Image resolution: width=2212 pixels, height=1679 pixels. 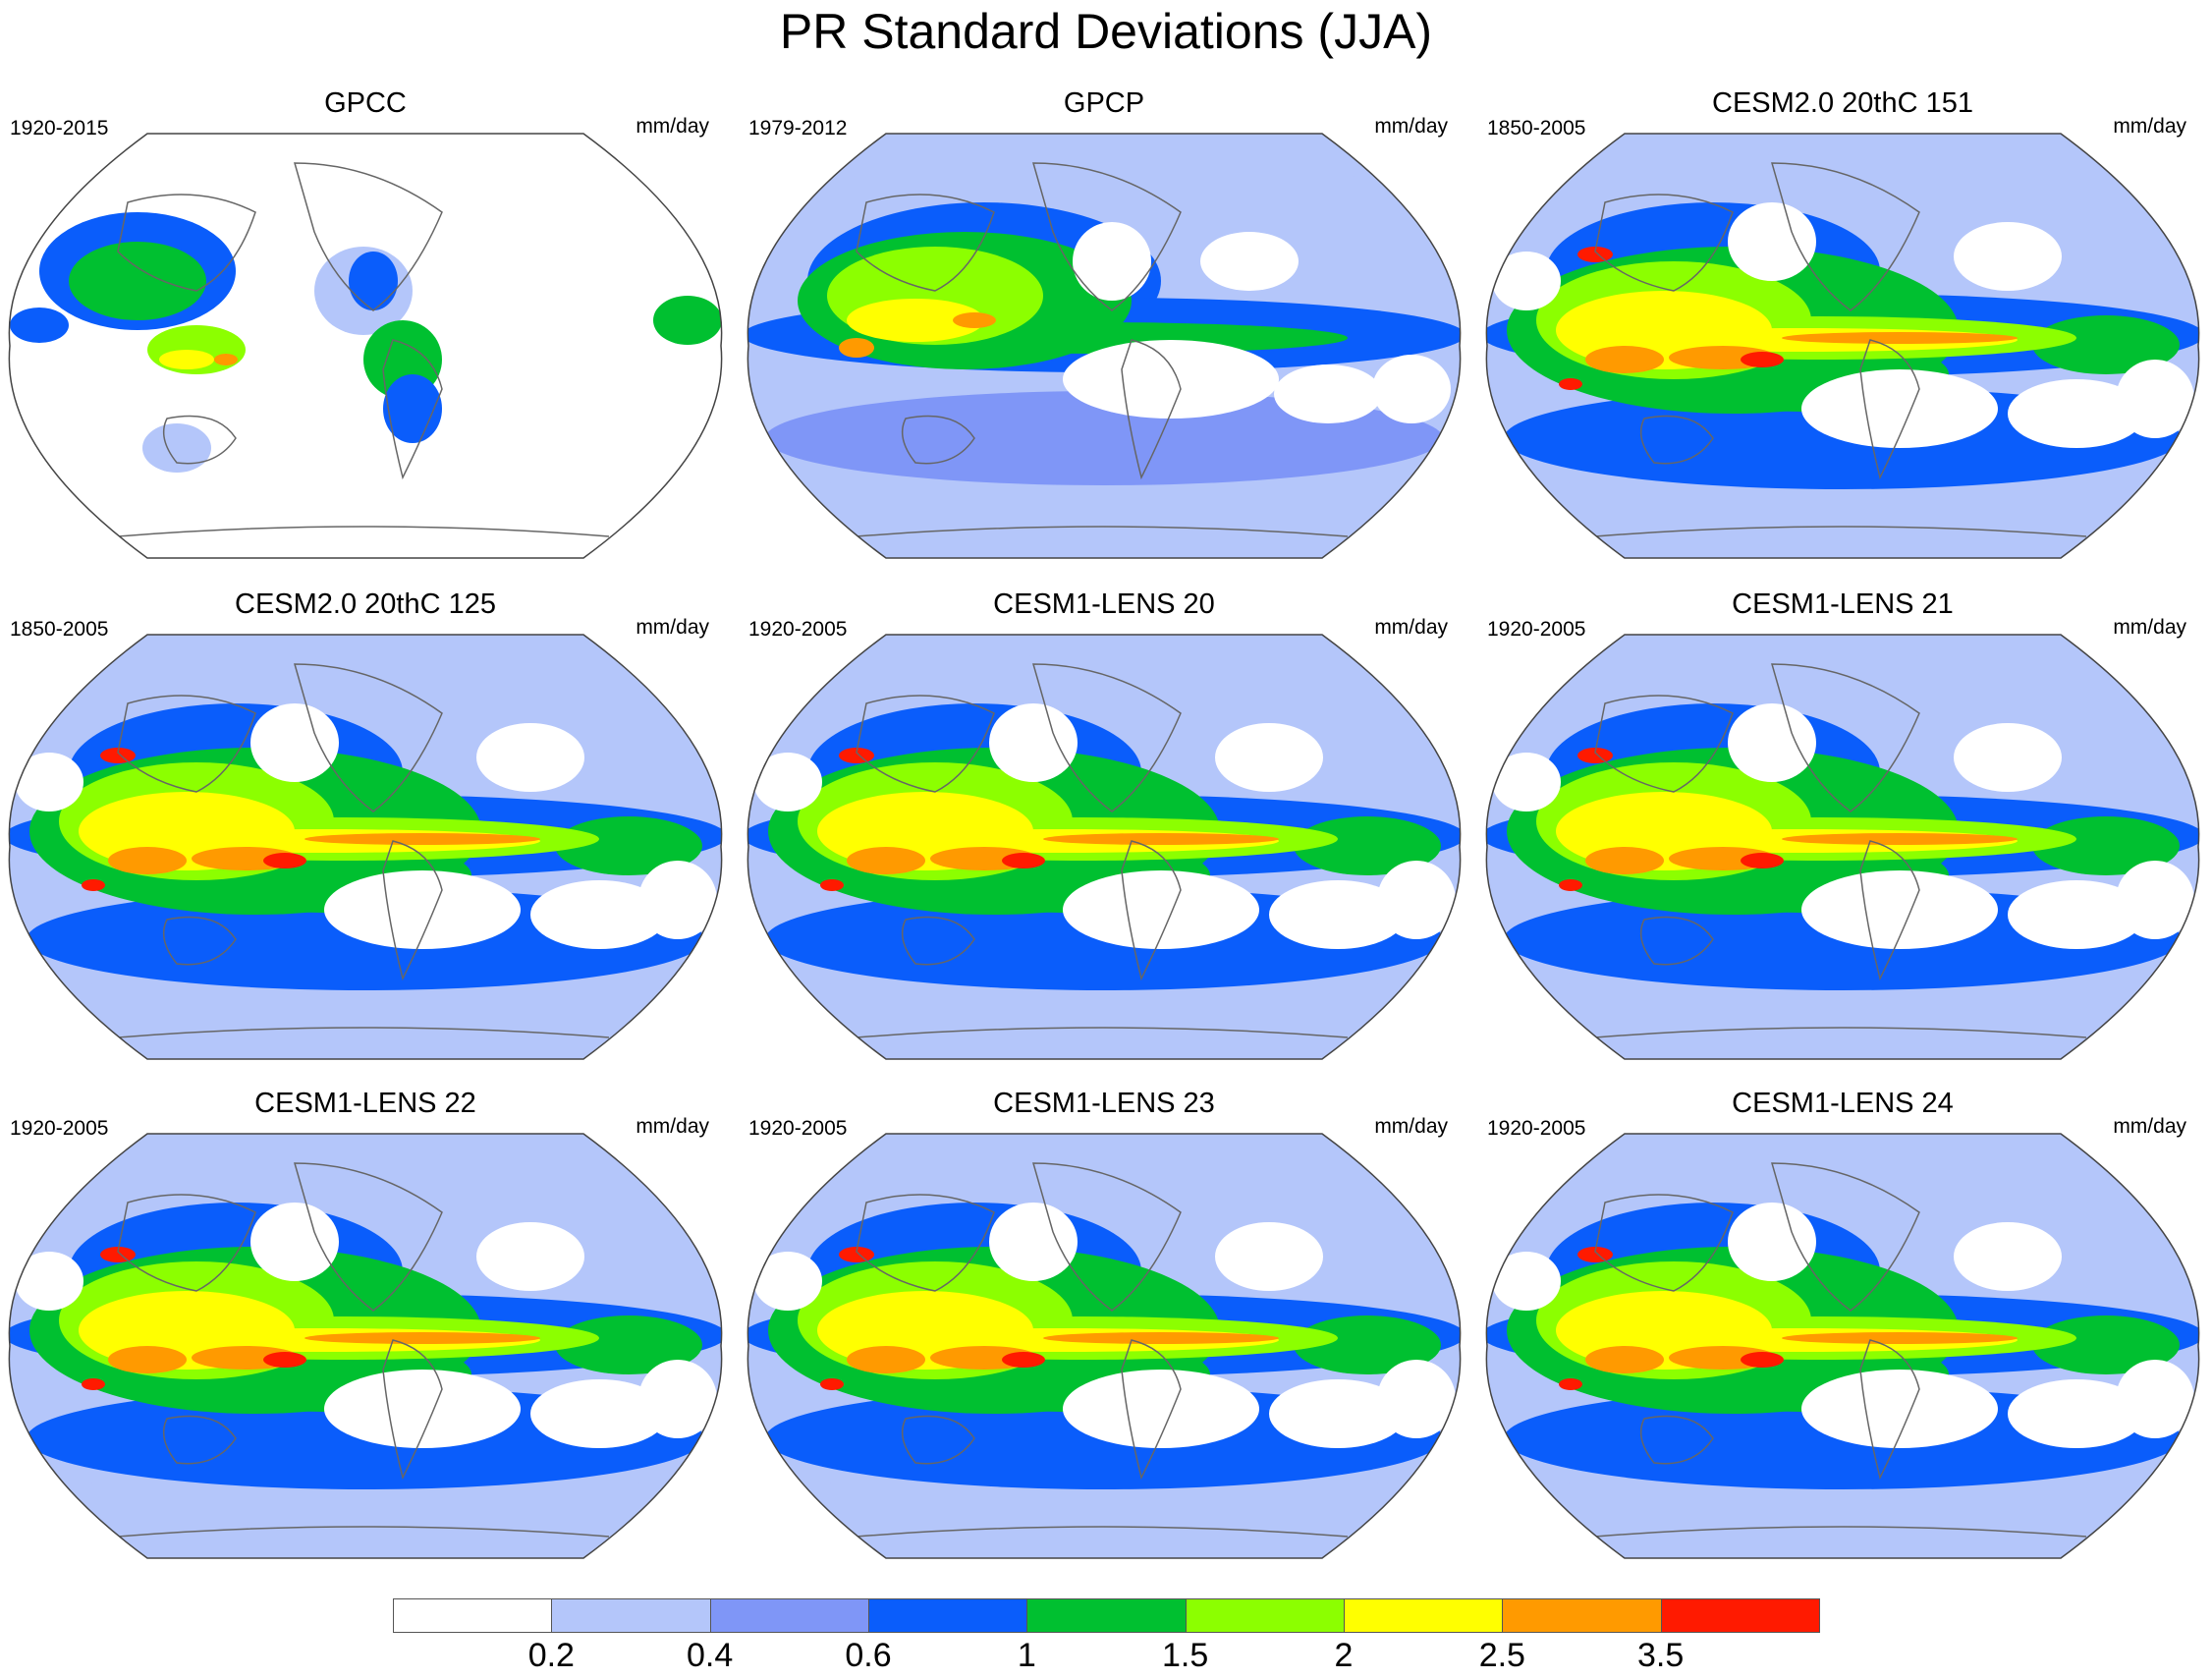 What do you see at coordinates (176, 448) in the screenshot?
I see `australia-light` at bounding box center [176, 448].